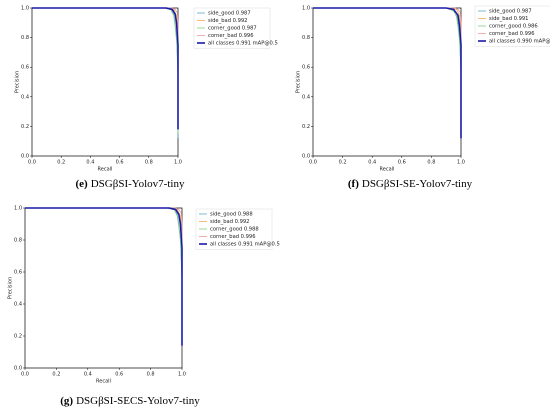  I want to click on caption-label: (e), so click(82, 184).